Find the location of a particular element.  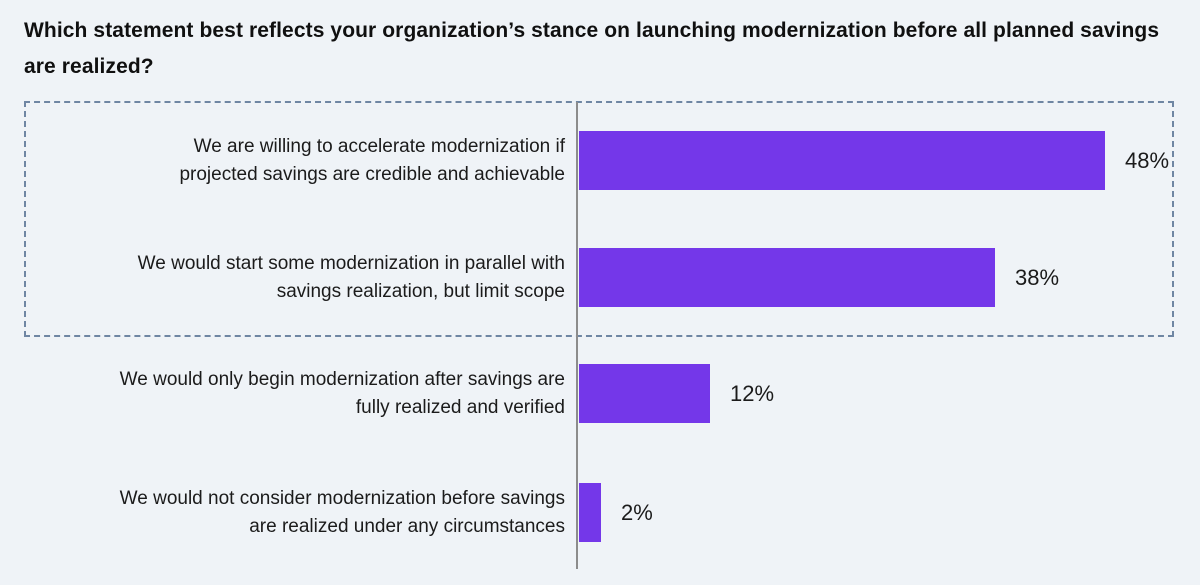

category-label-line: fully realized and verified is located at coordinates (460, 407).